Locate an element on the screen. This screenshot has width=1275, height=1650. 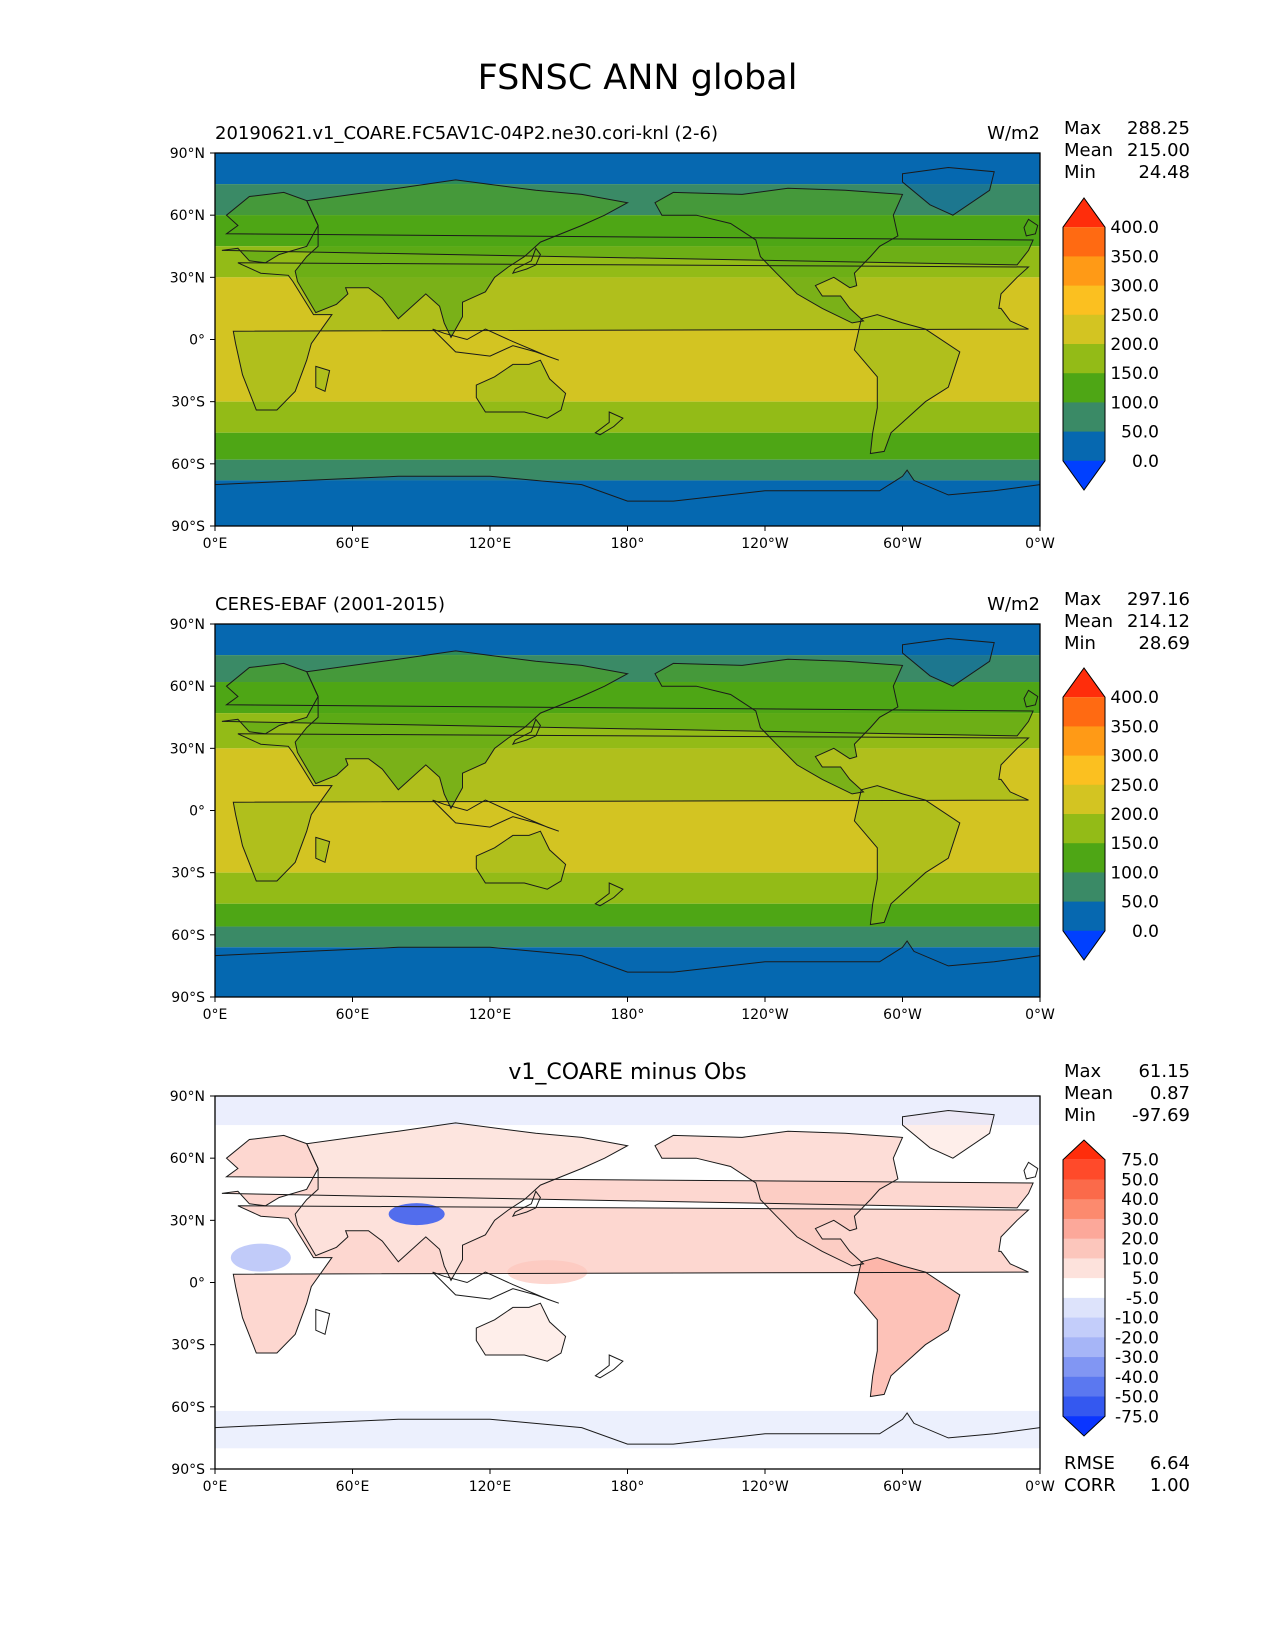
panel-left-title-ref: CERES-EBAF (2001-2015) is located at coordinates (330, 604).